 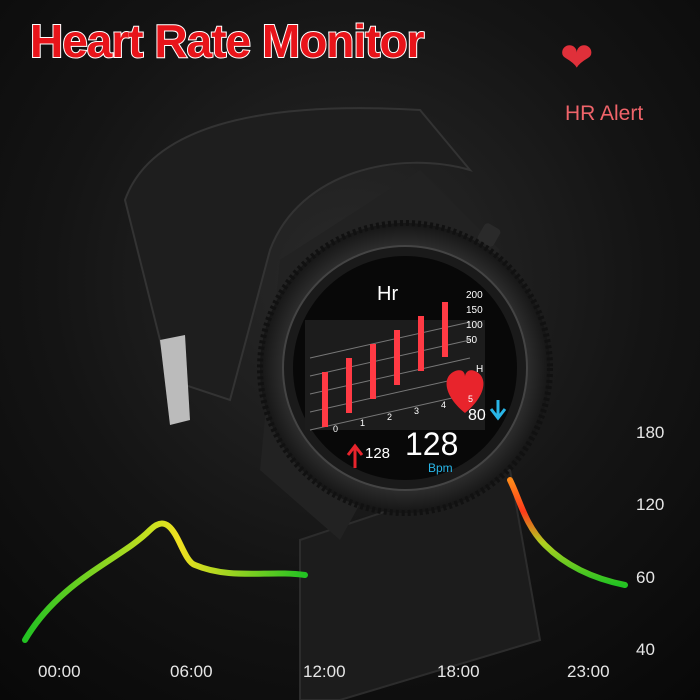 I want to click on page-title: Heart Rate Monitor, so click(x=227, y=41).